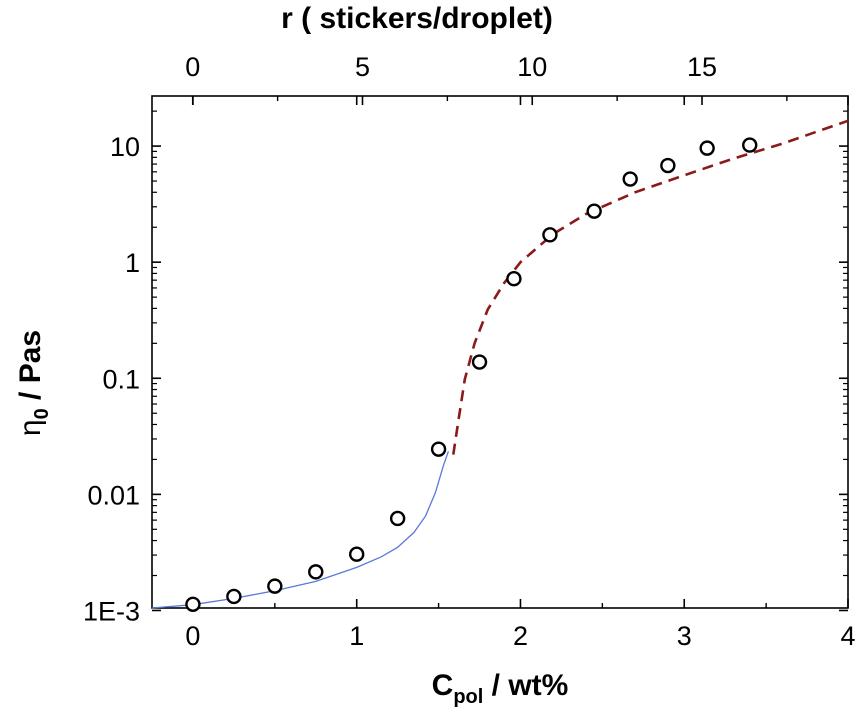 The image size is (861, 716). Describe the element at coordinates (417, 18) in the screenshot. I see `top-axis-title: r ( stickers/droplet)` at that location.